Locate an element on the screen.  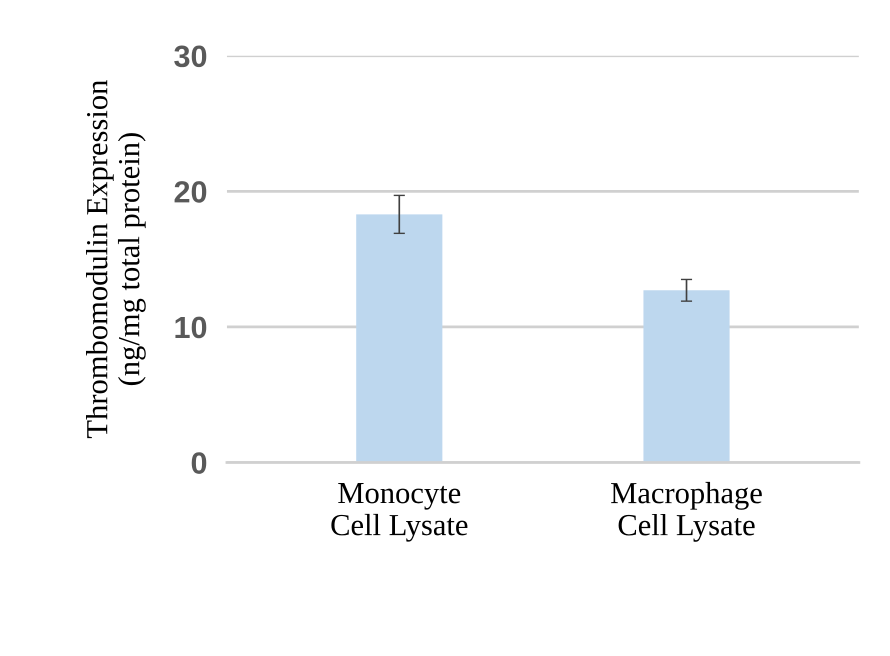
y-tick-label: 10 is located at coordinates (190, 327).